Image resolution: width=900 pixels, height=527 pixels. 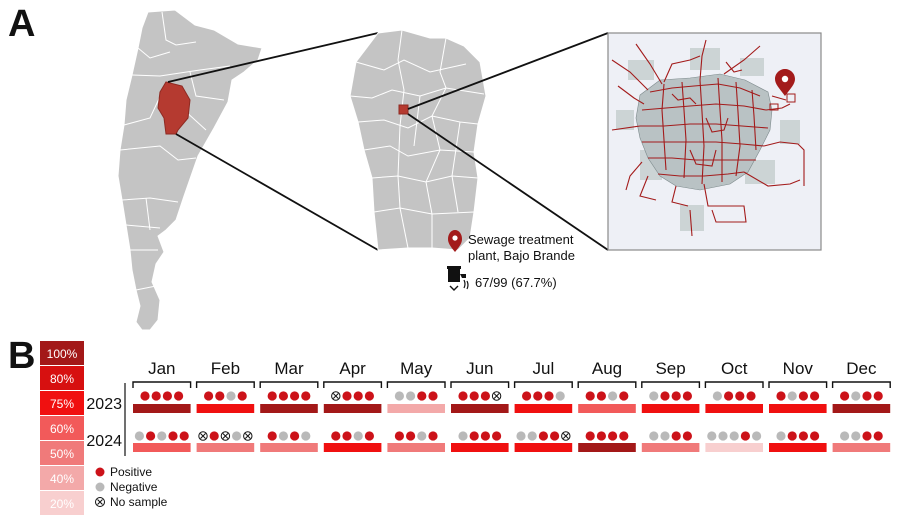 I want to click on legend-positive-dot, so click(x=100, y=472).